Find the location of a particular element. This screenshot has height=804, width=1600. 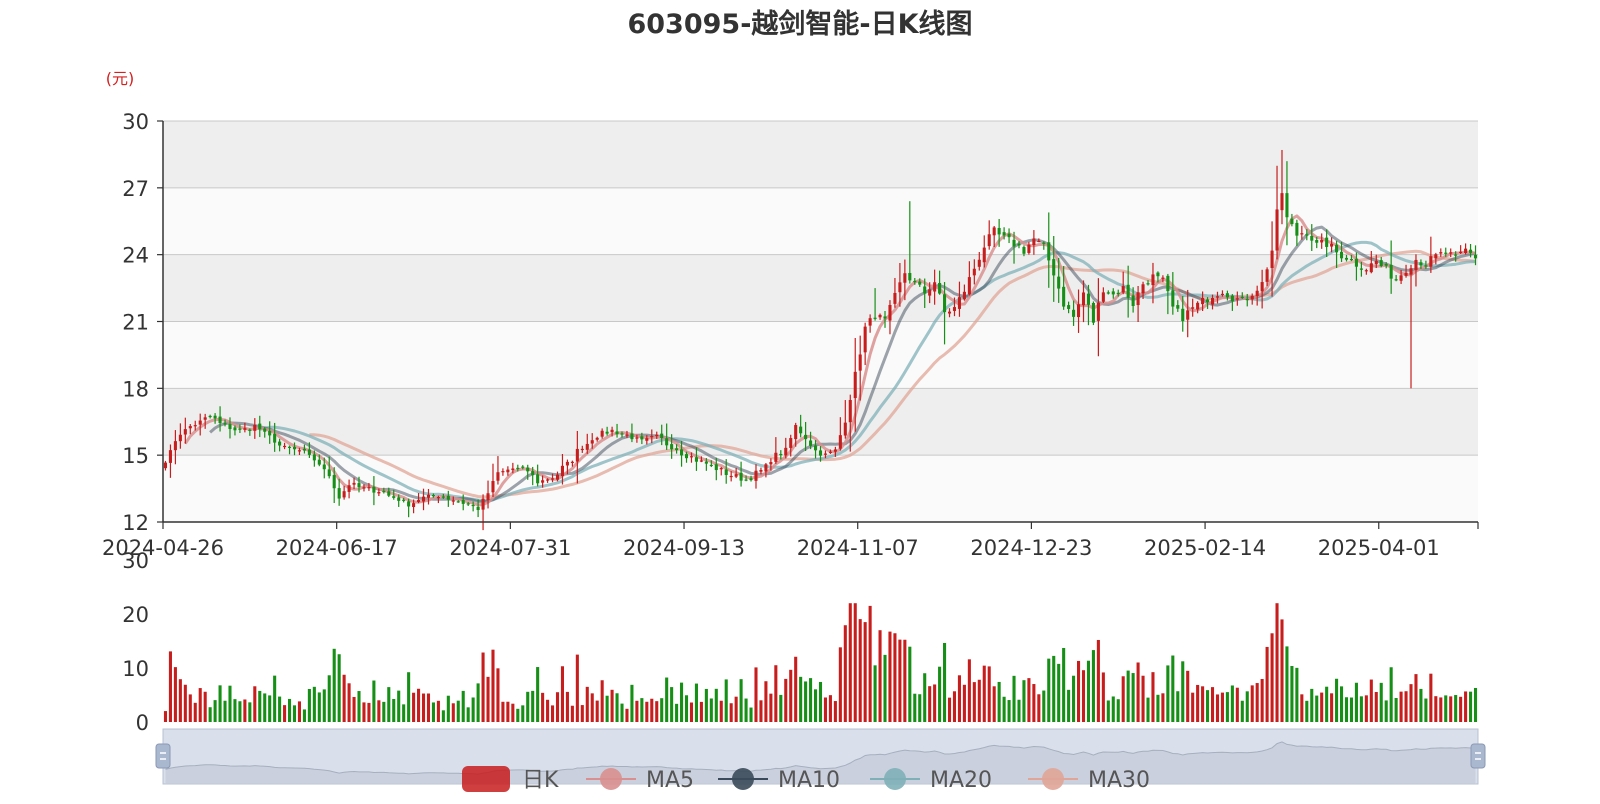

zoom-handle-left is located at coordinates (163, 756).